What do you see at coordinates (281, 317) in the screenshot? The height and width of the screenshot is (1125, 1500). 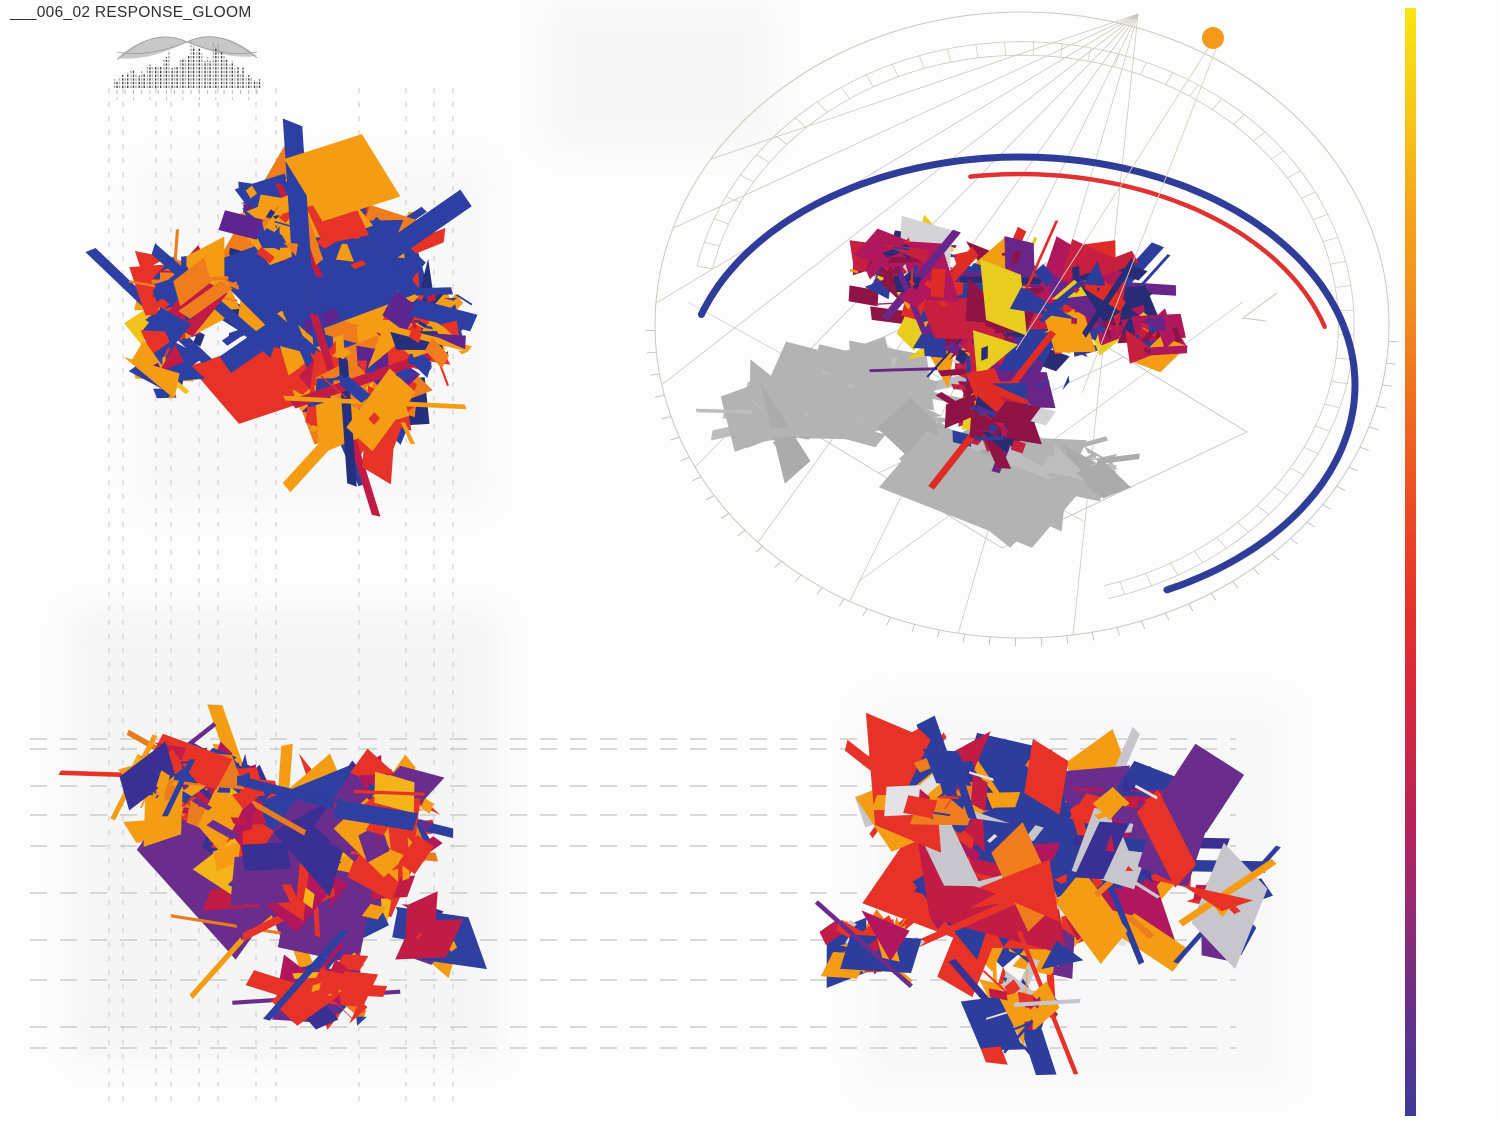 I see `cluster-elevation` at bounding box center [281, 317].